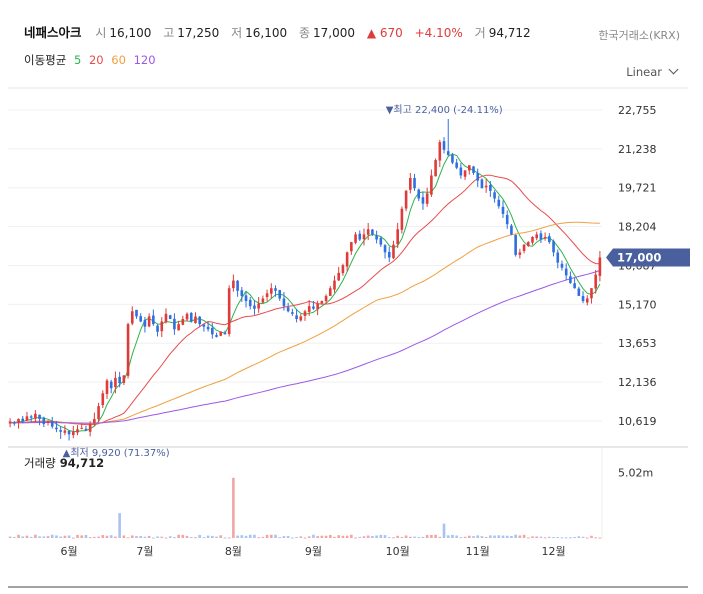 This screenshot has width=703, height=594. What do you see at coordinates (637, 149) in the screenshot?
I see `y-tick-label: 21,238` at bounding box center [637, 149].